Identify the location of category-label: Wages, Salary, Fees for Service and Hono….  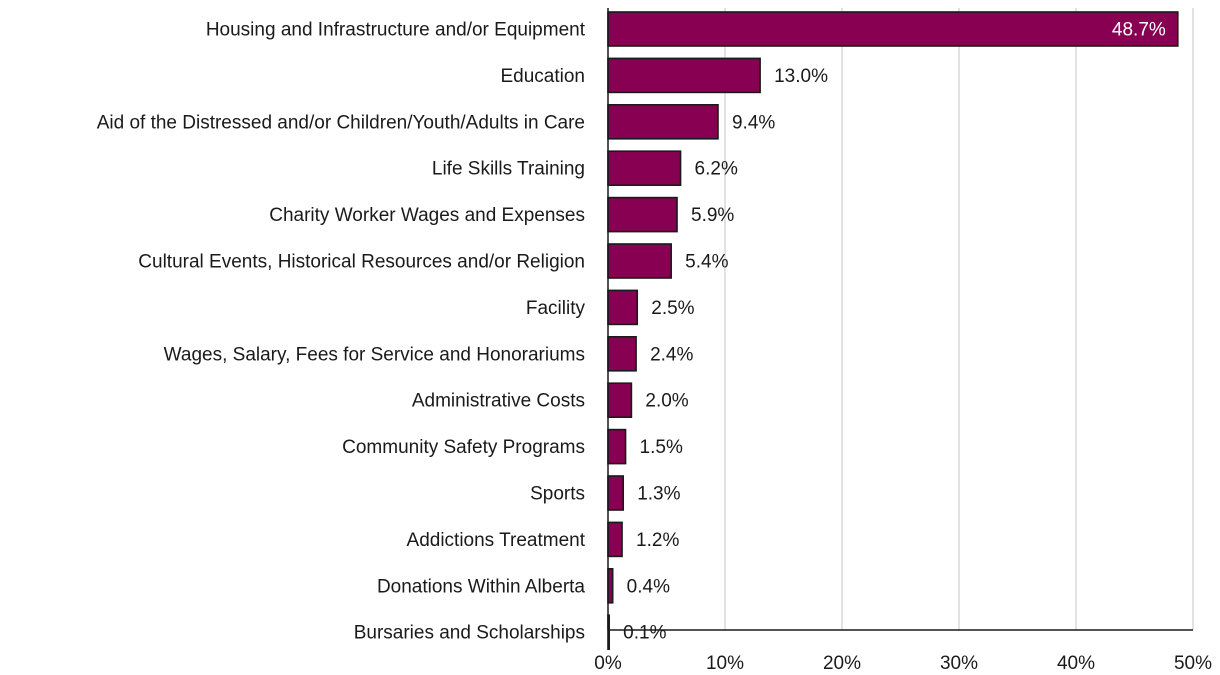
(374, 354).